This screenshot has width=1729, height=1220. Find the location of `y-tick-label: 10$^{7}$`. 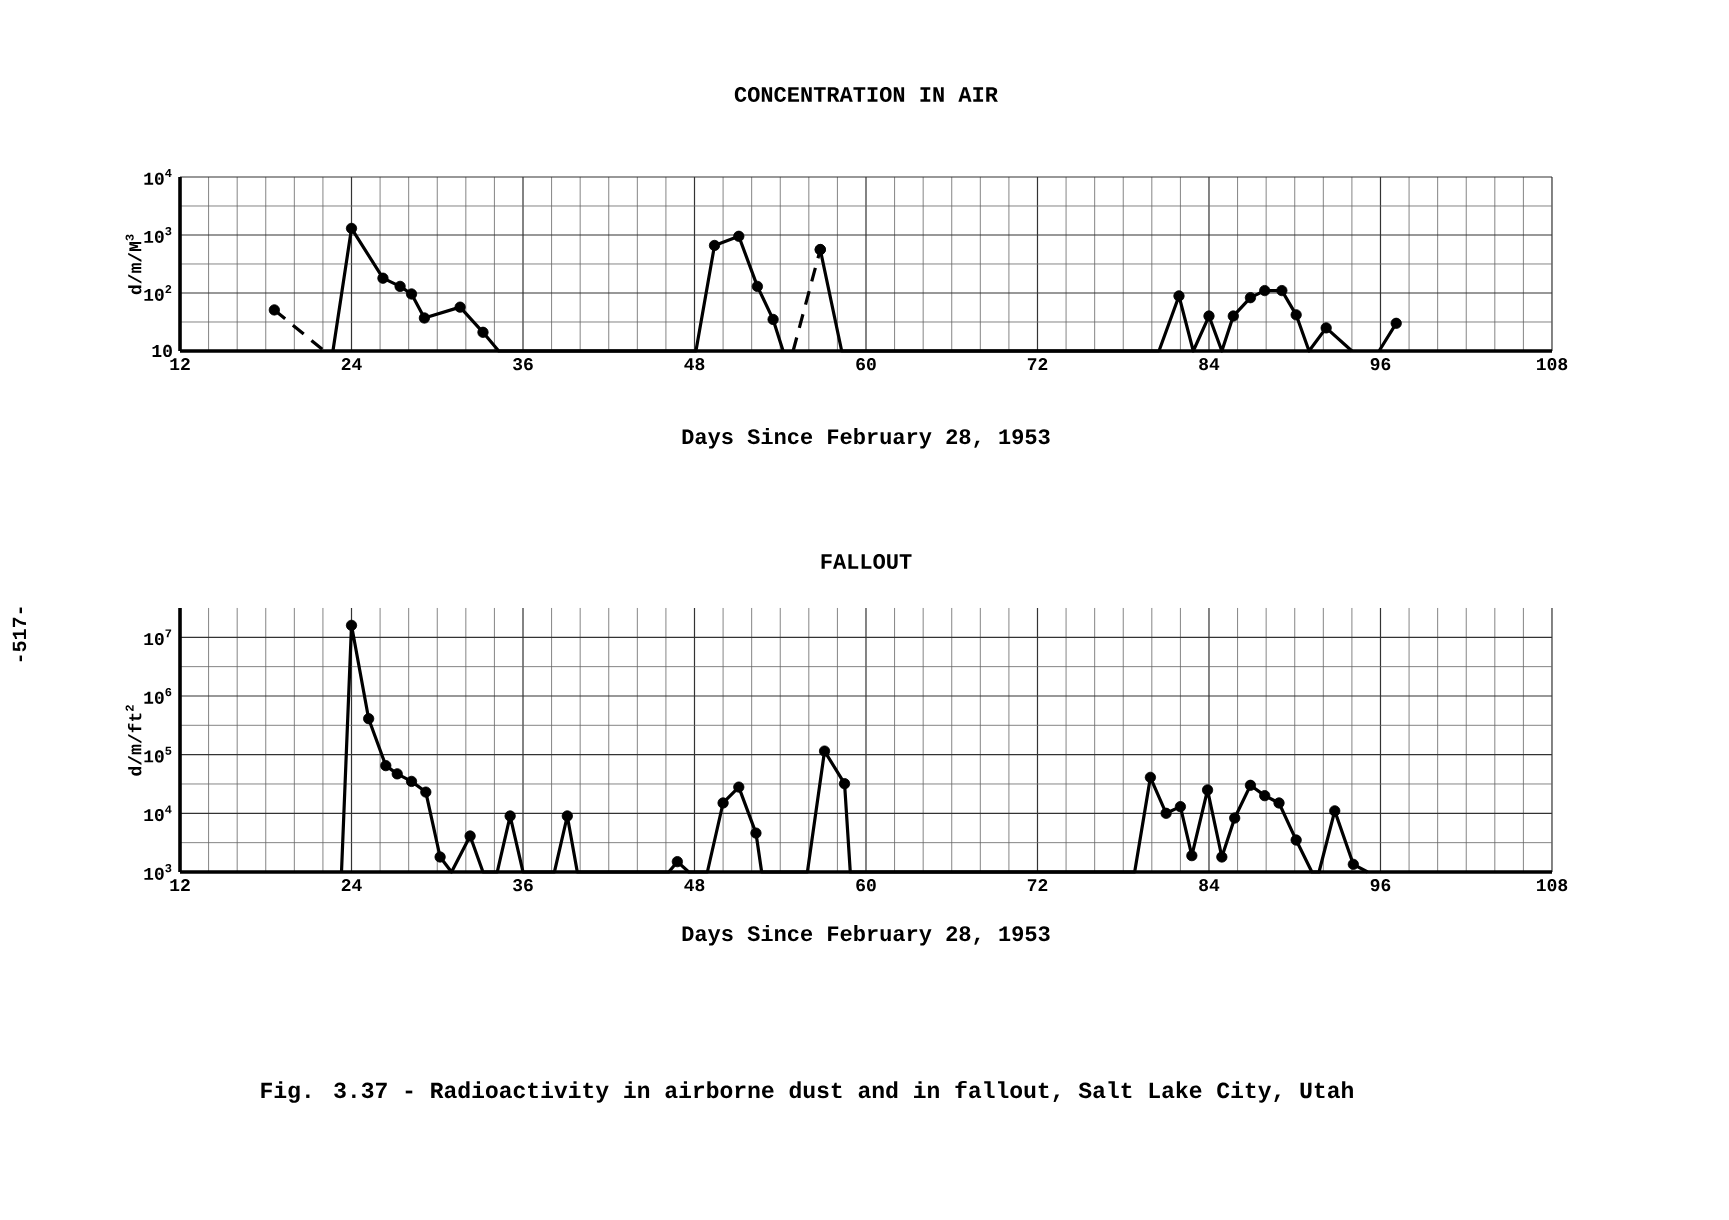

y-tick-label: 10$^{7}$ is located at coordinates (158, 637).